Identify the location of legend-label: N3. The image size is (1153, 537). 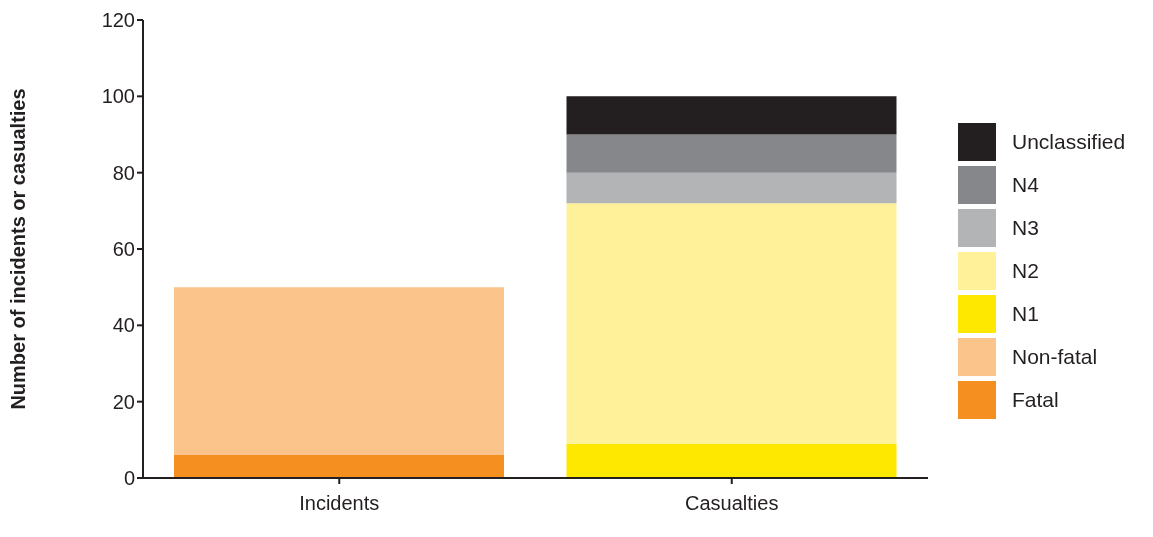
(1025, 227).